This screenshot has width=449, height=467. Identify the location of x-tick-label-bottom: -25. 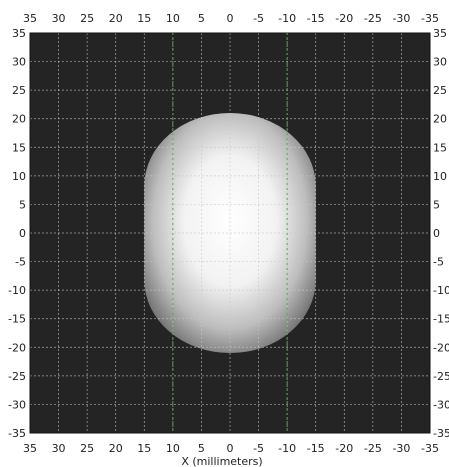
(373, 448).